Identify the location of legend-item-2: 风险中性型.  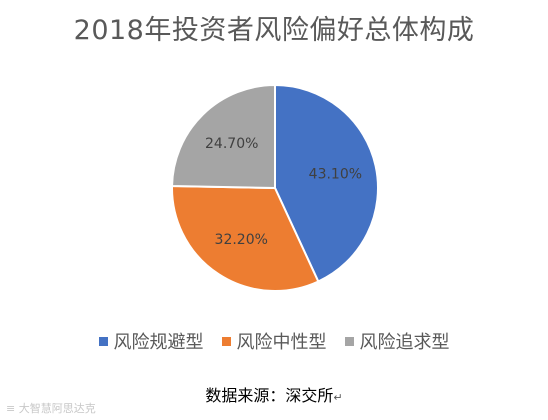
(274, 341).